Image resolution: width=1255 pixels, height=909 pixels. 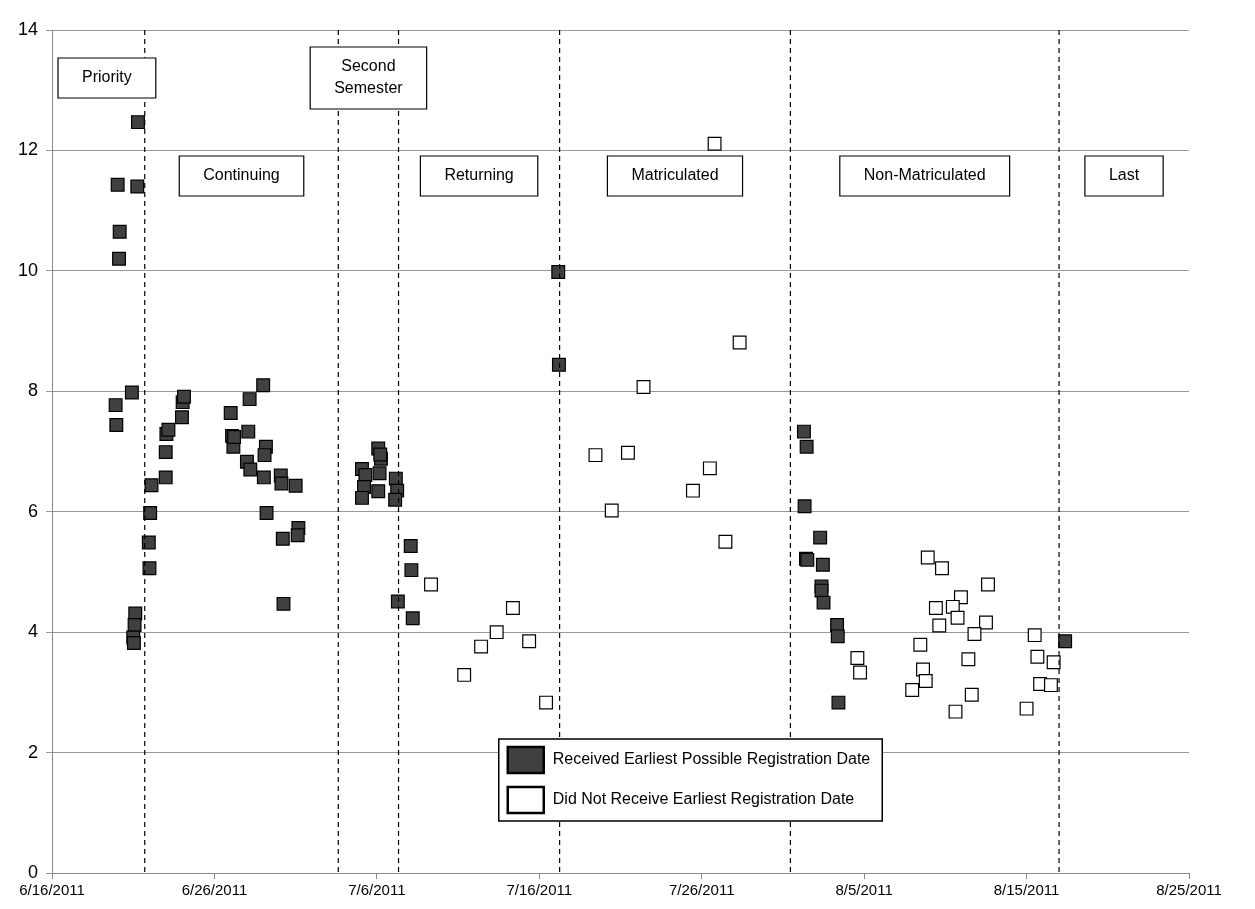 What do you see at coordinates (28, 149) in the screenshot?
I see `y-tick-label: 12` at bounding box center [28, 149].